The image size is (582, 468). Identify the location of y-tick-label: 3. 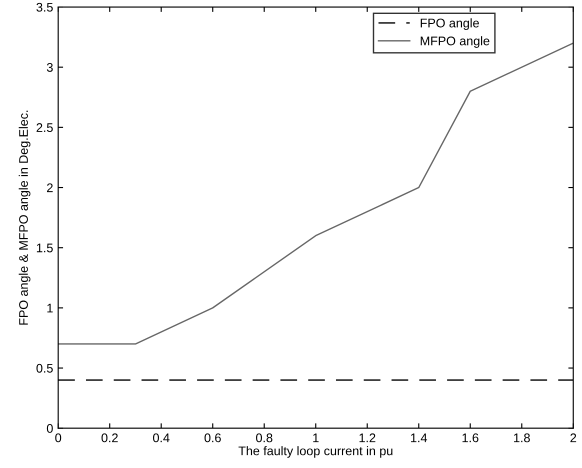
(49, 67).